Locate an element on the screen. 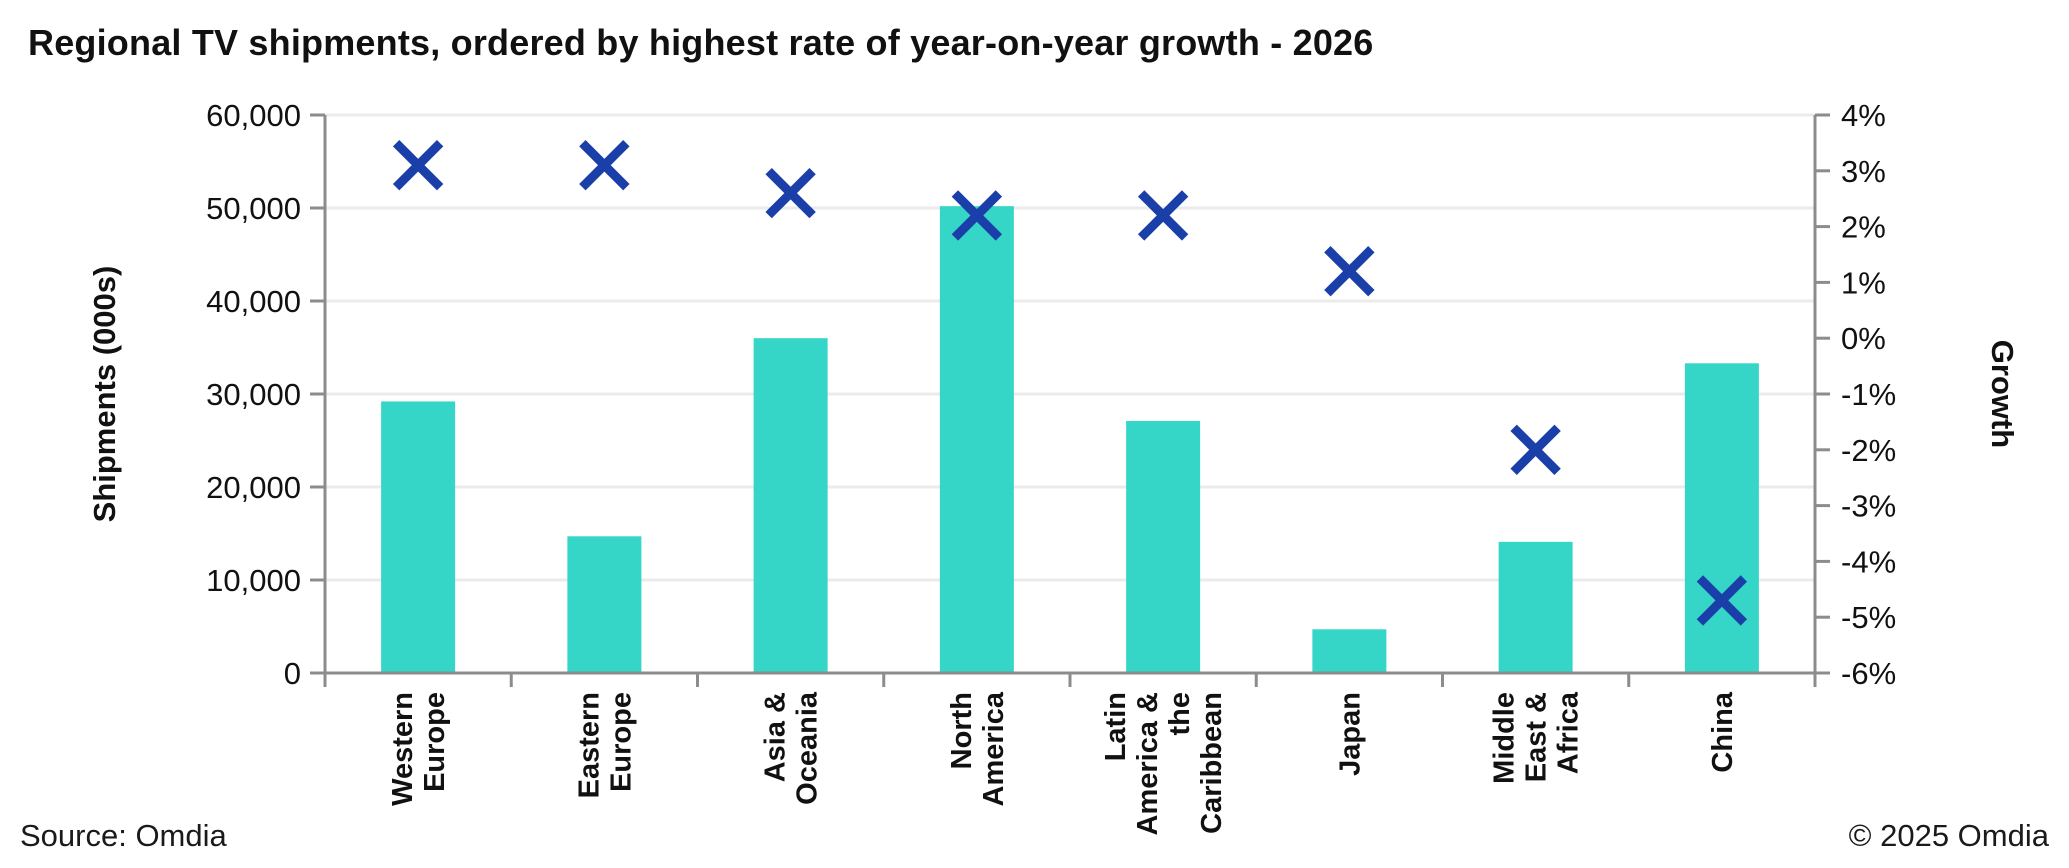  right-axis-tick-label: -2% is located at coordinates (1868, 450).